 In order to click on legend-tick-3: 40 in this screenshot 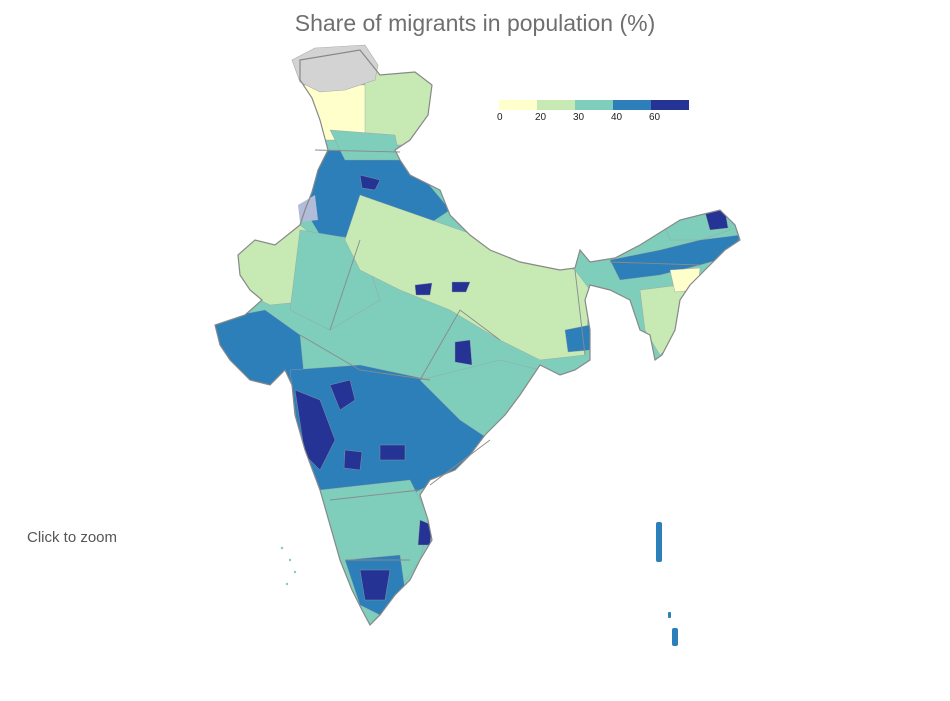, I will do `click(617, 117)`.